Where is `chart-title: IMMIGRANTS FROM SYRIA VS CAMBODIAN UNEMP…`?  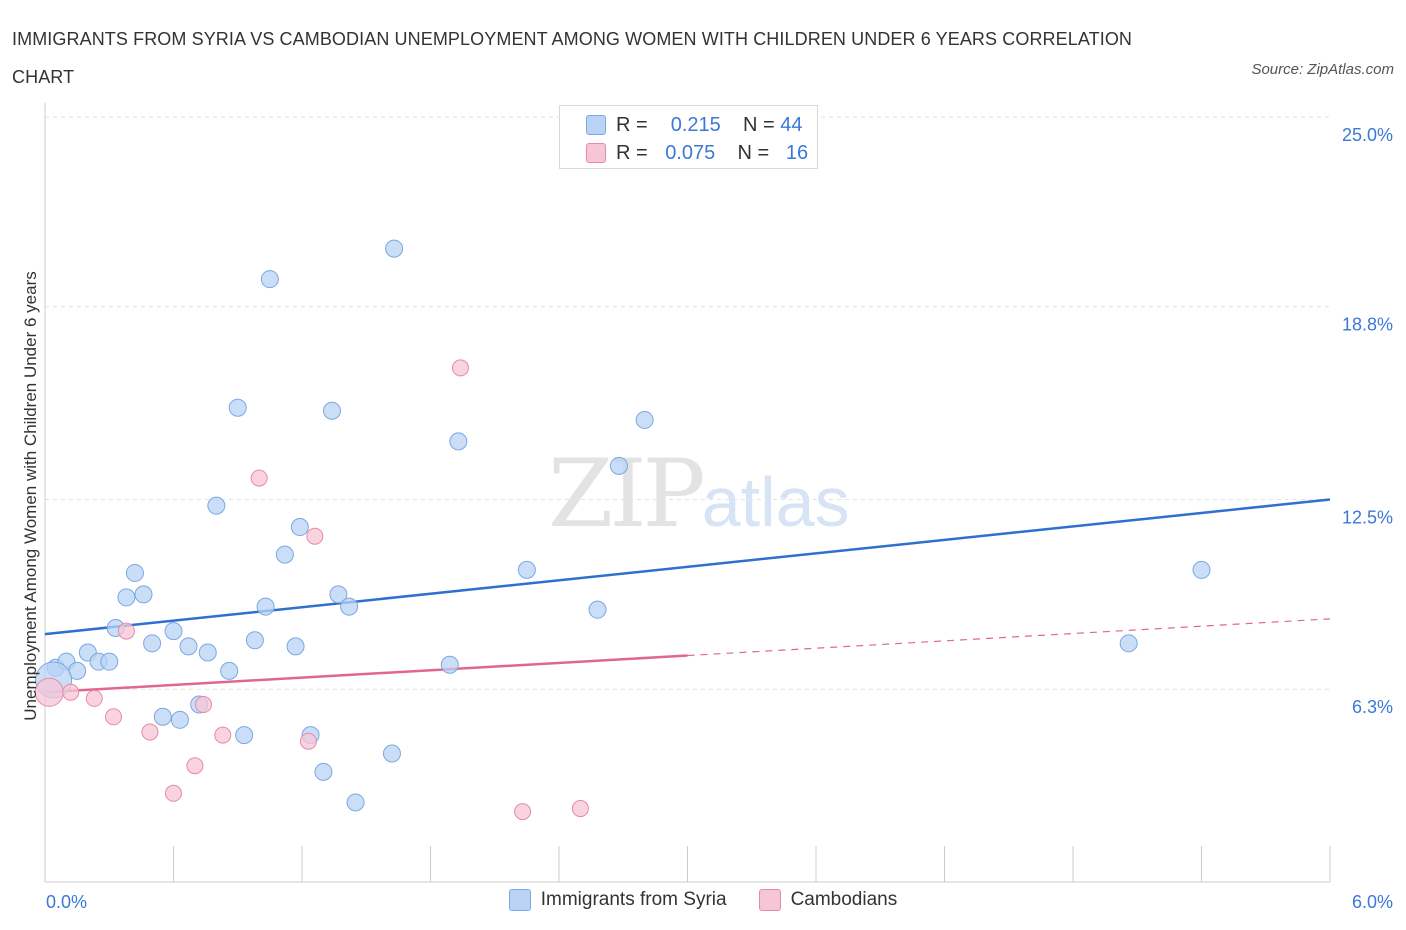 chart-title: IMMIGRANTS FROM SYRIA VS CAMBODIAN UNEMP… is located at coordinates (572, 58).